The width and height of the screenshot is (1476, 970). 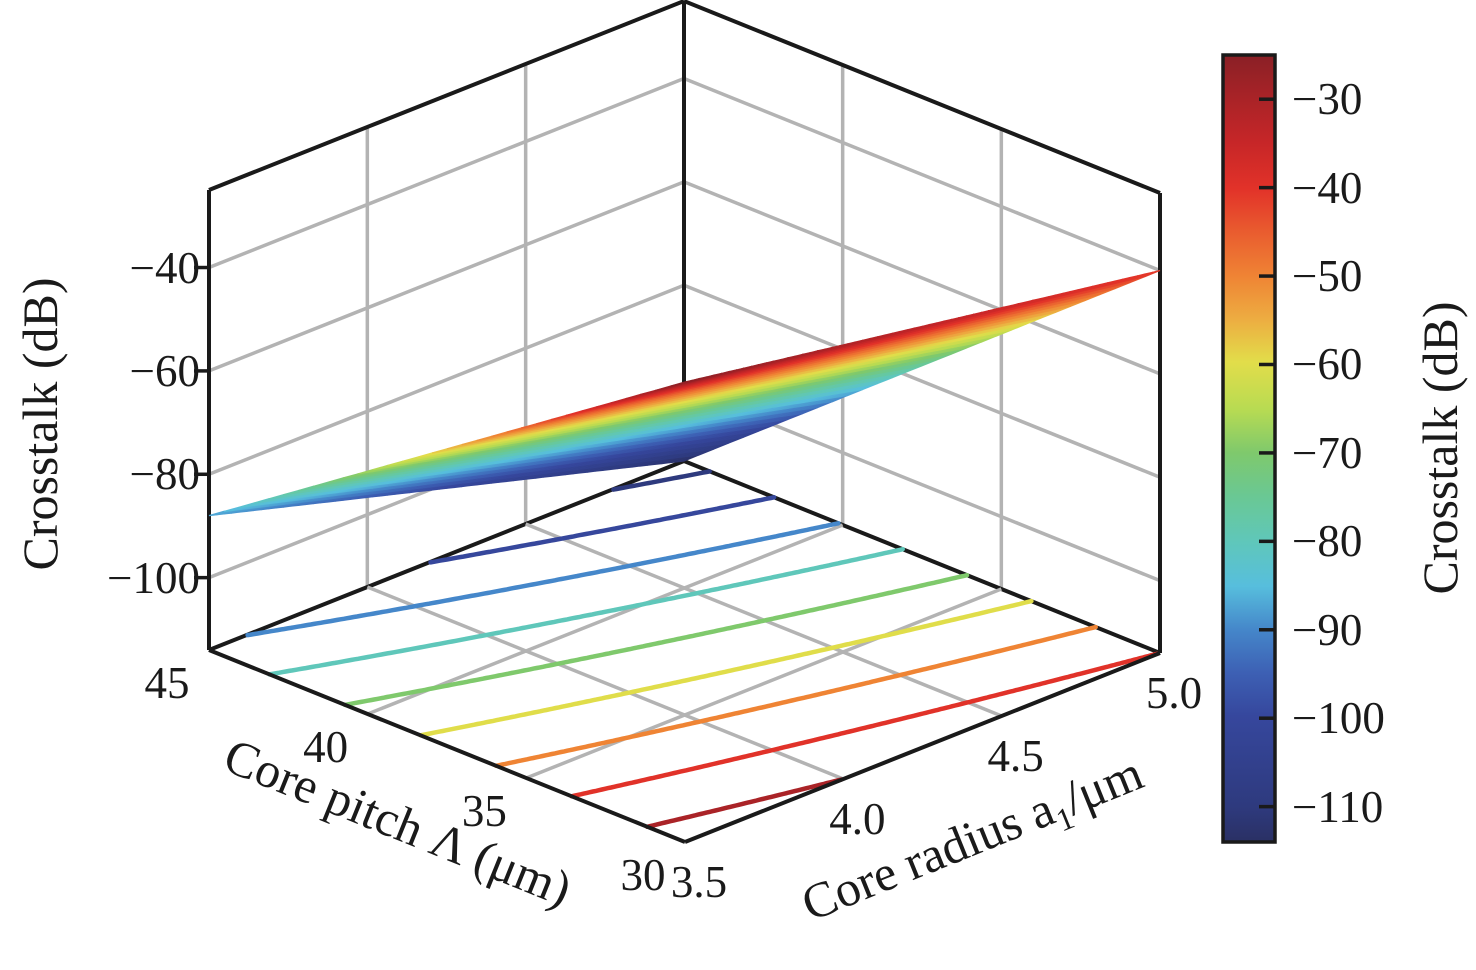 I want to click on colorbar-tick-label: −60, so click(x=1327, y=364).